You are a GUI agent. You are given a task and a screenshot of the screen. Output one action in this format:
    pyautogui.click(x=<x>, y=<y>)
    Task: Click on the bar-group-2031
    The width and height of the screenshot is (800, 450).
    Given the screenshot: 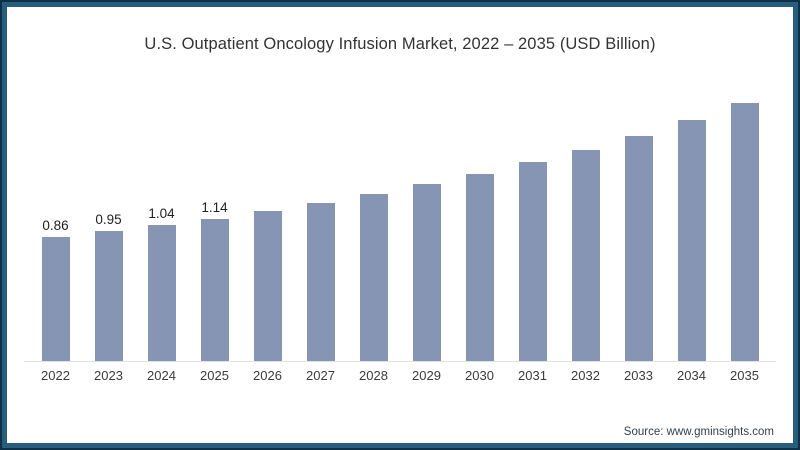 What is the action you would take?
    pyautogui.click(x=532, y=261)
    